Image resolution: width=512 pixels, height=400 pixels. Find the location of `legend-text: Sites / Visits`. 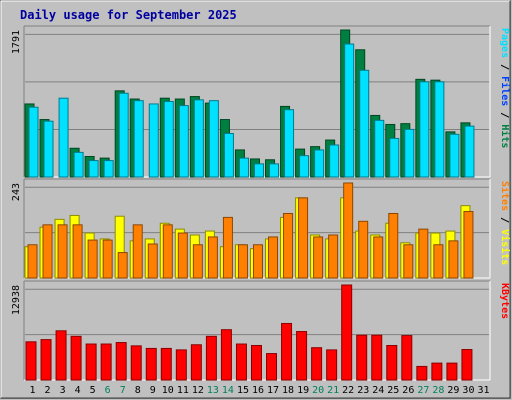

legend-text: Sites / Visits is located at coordinates (505, 223).